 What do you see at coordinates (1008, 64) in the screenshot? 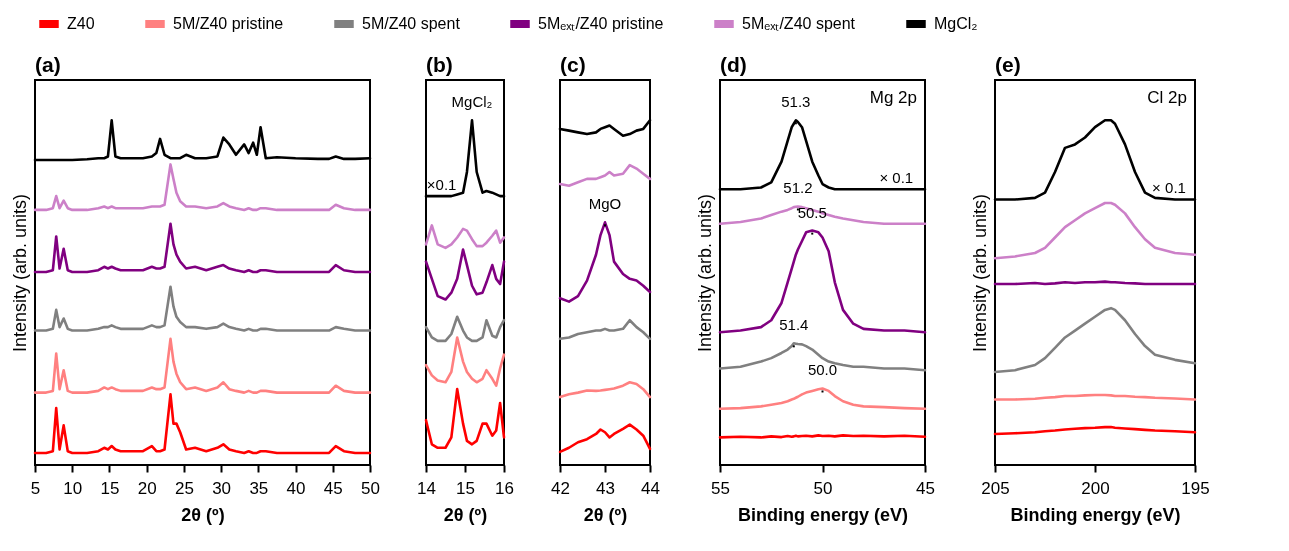
I see `chart-title: (e)` at bounding box center [1008, 64].